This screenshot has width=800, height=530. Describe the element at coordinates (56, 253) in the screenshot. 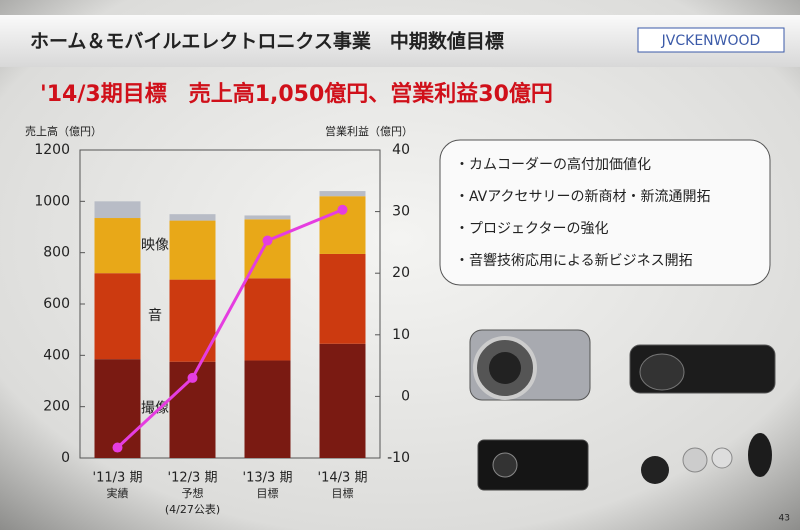

I see `y-tick-label: 800` at that location.